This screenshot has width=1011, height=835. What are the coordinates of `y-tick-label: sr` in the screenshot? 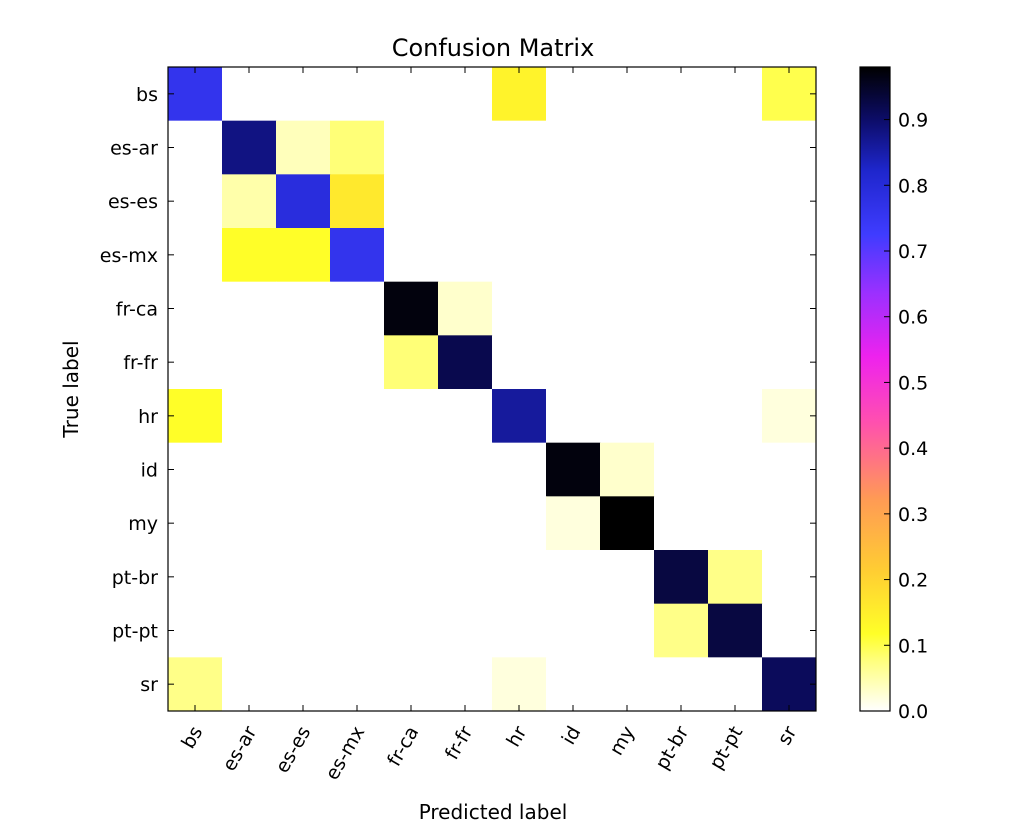 It's located at (149, 685).